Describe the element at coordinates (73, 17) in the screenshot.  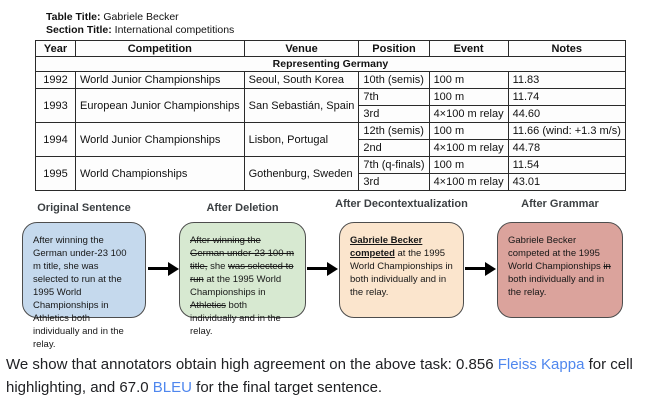
I see `table-title-label: Table Title:` at that location.